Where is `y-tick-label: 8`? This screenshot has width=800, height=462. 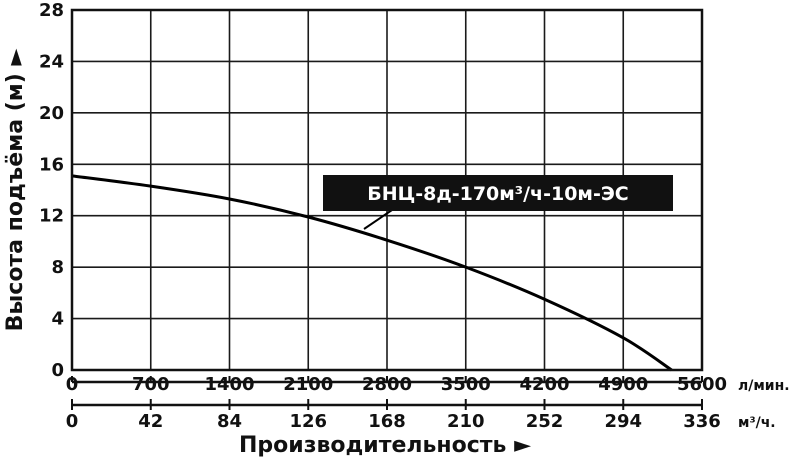 y-tick-label: 8 is located at coordinates (57, 267).